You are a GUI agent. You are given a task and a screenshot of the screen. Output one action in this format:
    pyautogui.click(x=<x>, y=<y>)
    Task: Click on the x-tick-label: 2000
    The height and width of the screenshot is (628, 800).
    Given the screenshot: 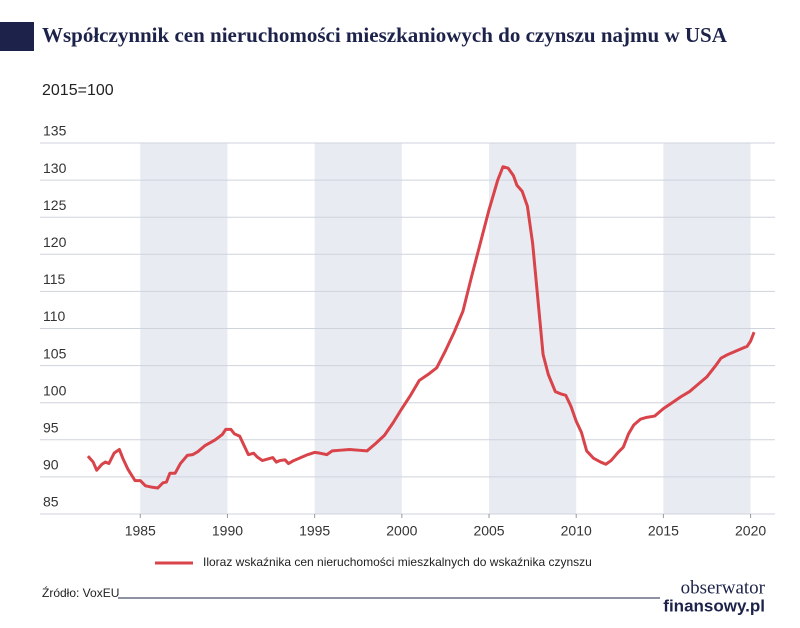 What is the action you would take?
    pyautogui.click(x=401, y=531)
    